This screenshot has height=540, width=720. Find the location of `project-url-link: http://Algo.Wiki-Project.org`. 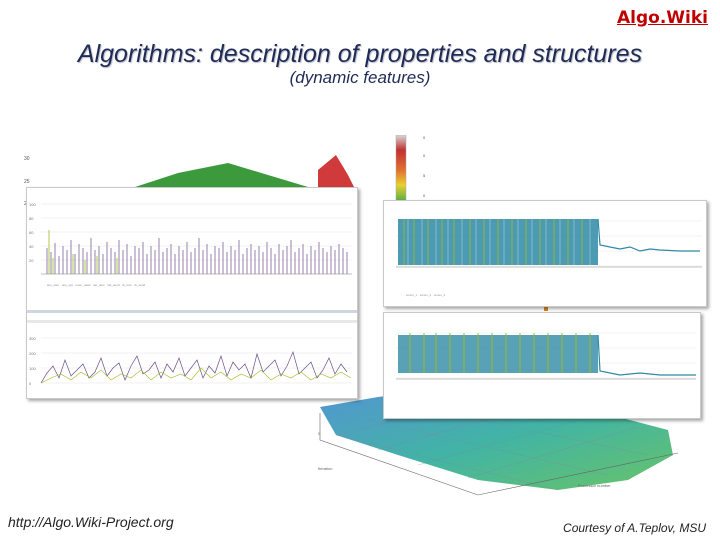

project-url-link: http://Algo.Wiki-Project.org is located at coordinates (91, 522).